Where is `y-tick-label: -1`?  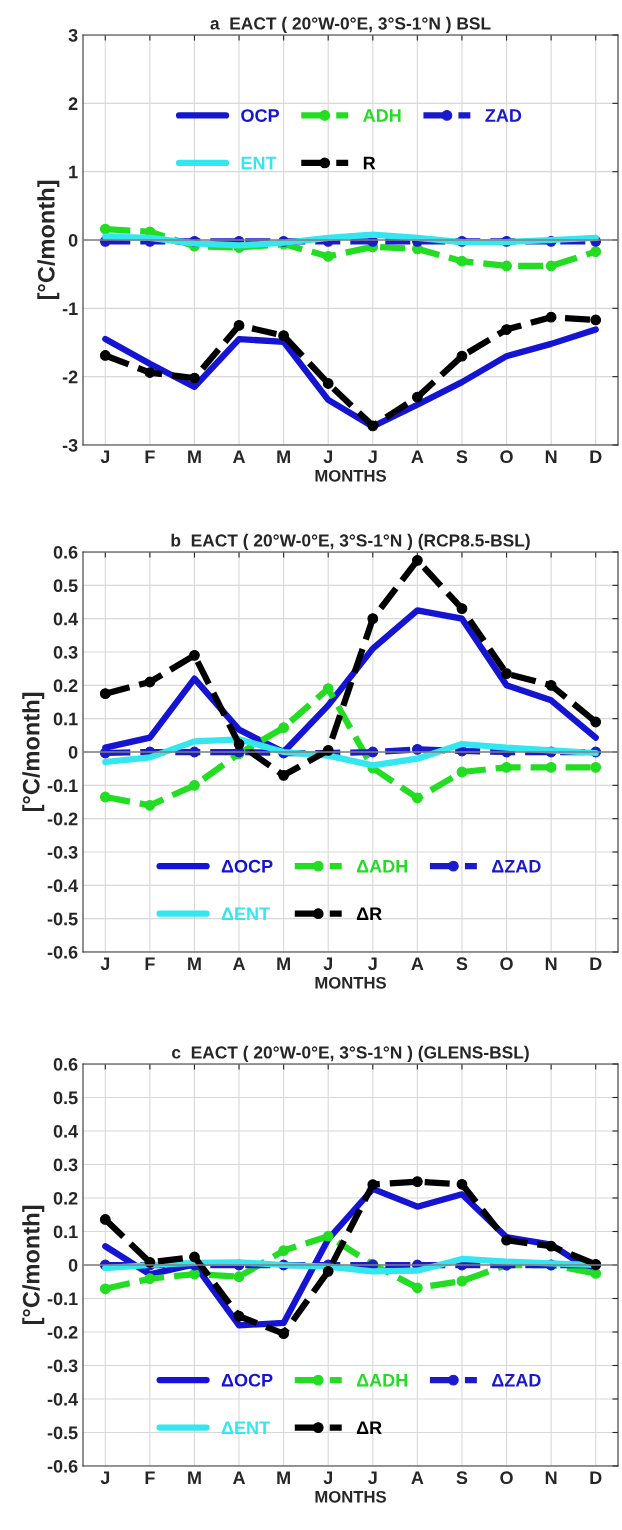 y-tick-label: -1 is located at coordinates (70, 308).